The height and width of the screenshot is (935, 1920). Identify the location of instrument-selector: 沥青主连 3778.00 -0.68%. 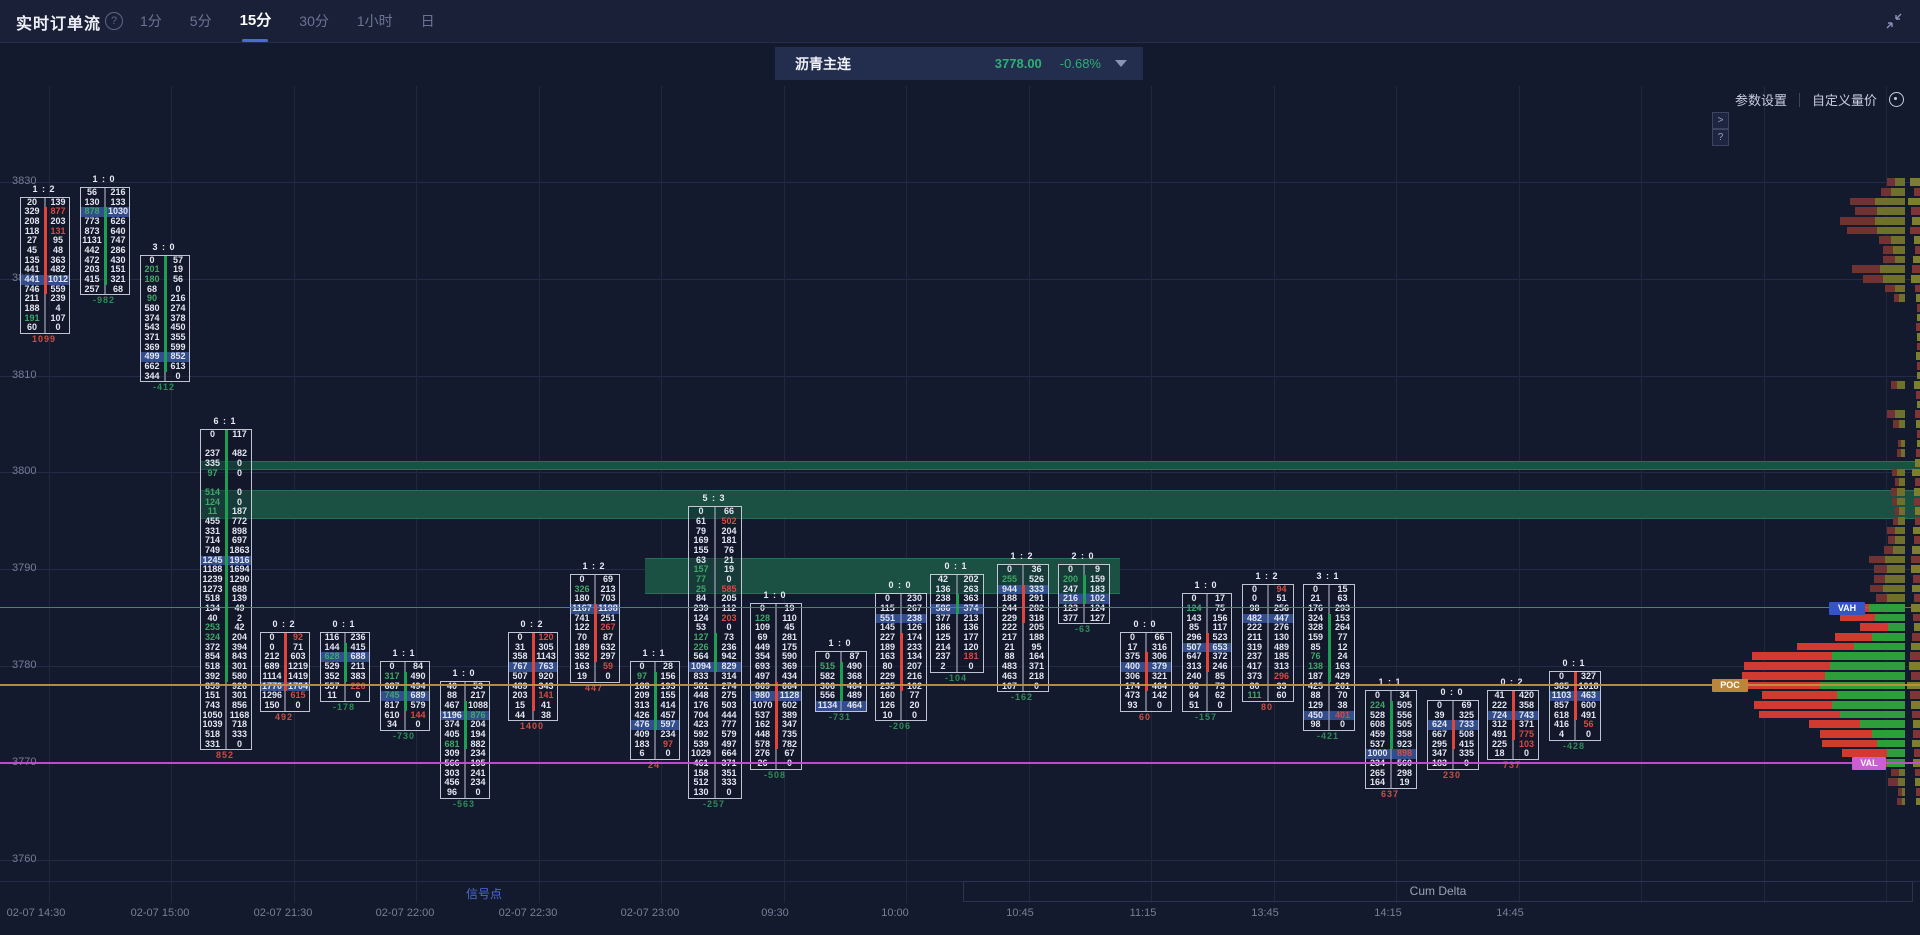
(959, 63).